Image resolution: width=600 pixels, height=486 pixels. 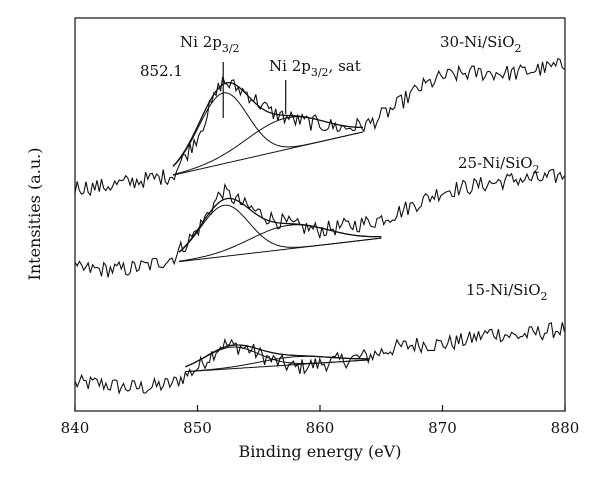 What do you see at coordinates (477, 42) in the screenshot?
I see `series-label-30-main: 30-Ni/SiO` at bounding box center [477, 42].